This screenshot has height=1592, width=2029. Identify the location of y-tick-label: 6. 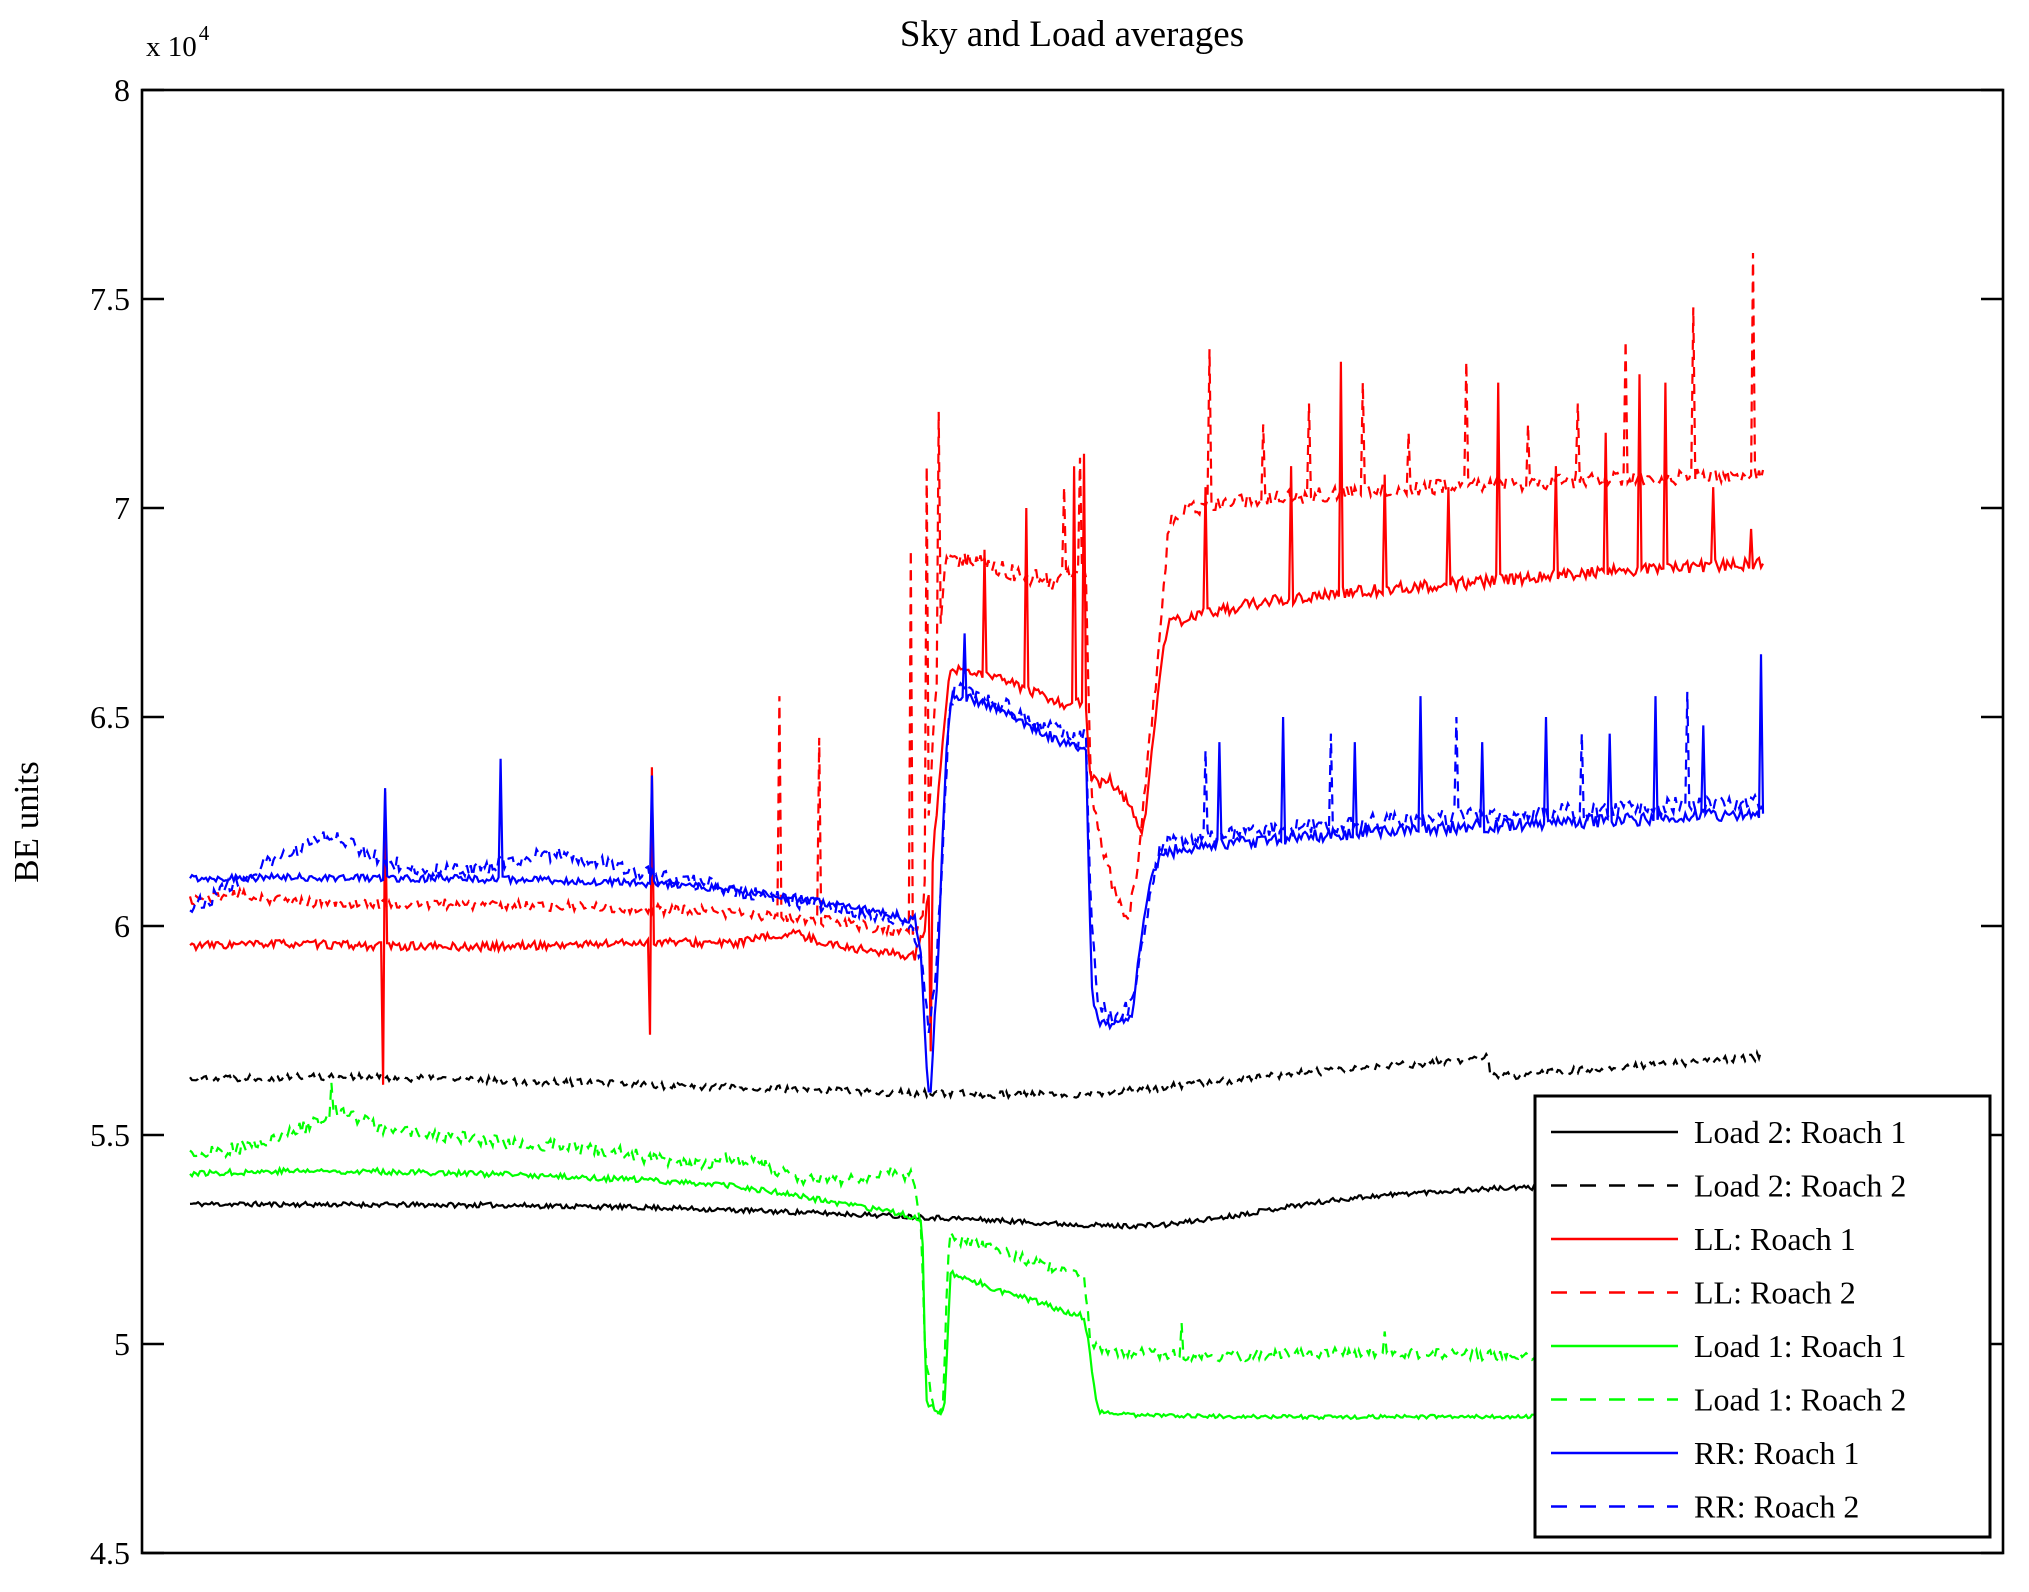
(122, 926).